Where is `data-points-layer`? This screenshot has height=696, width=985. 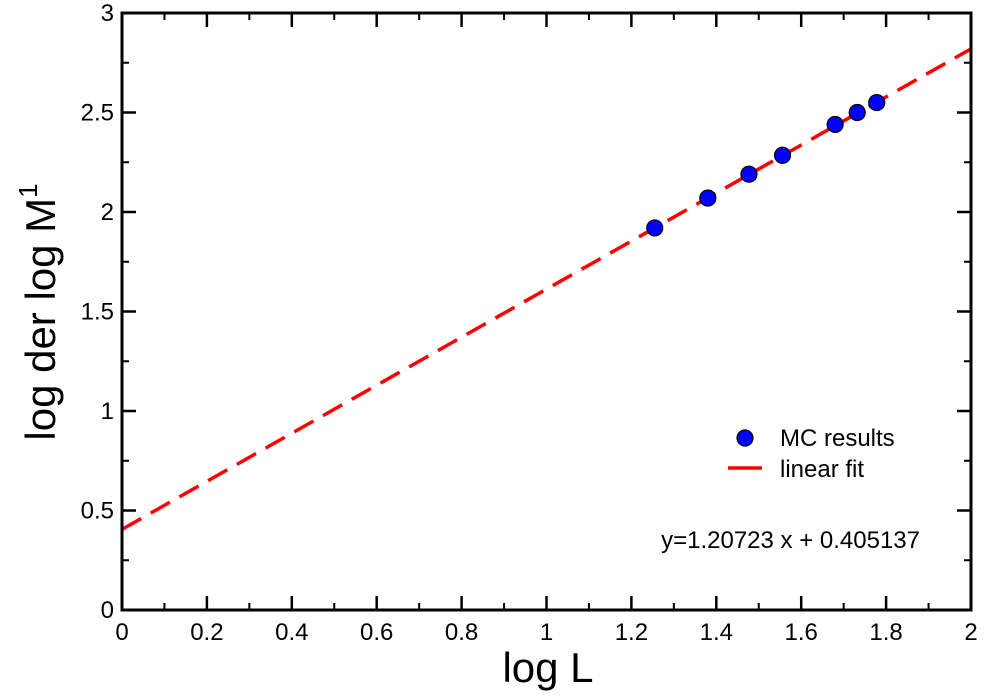
data-points-layer is located at coordinates (766, 165).